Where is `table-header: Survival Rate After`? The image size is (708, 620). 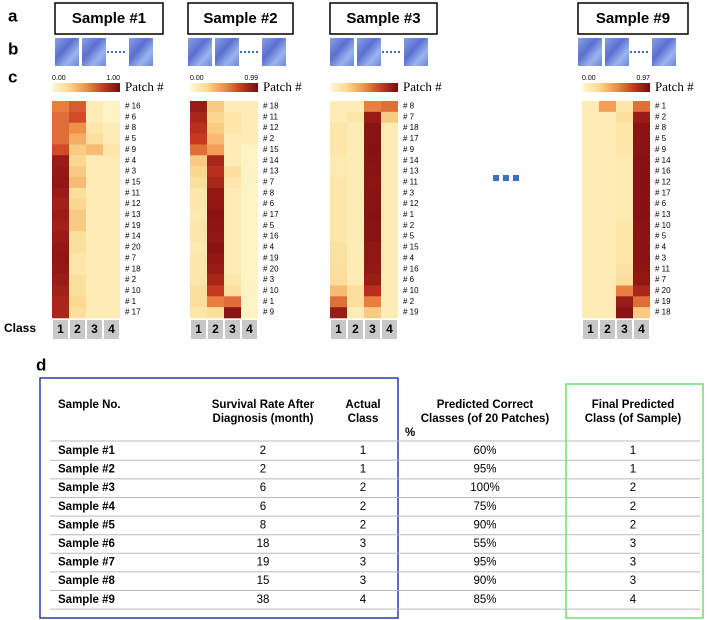 table-header: Survival Rate After is located at coordinates (263, 405).